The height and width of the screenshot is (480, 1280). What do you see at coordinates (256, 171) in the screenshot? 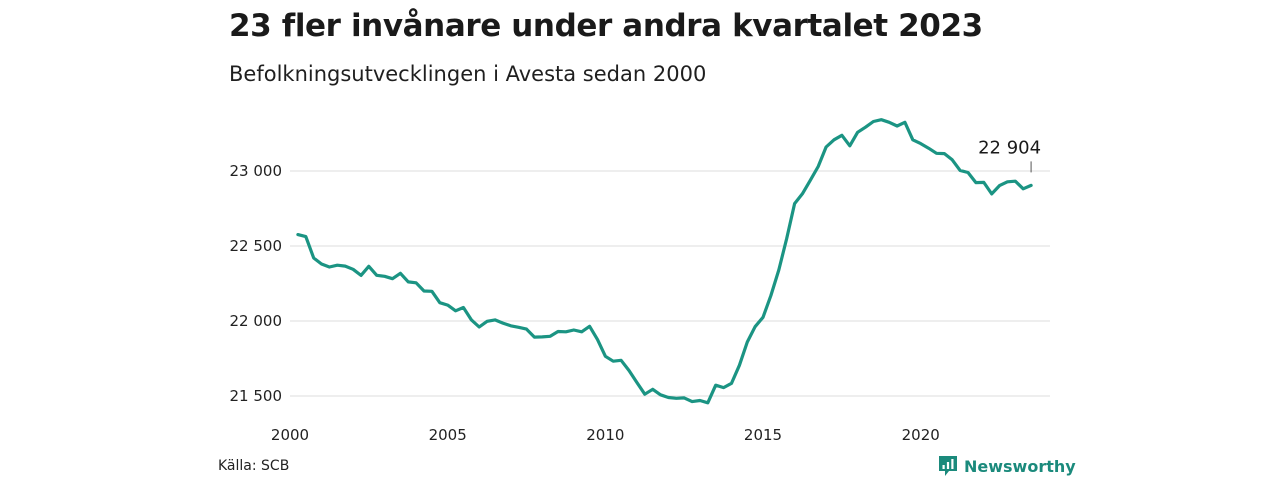
I see `y-tick-label: 23 000` at bounding box center [256, 171].